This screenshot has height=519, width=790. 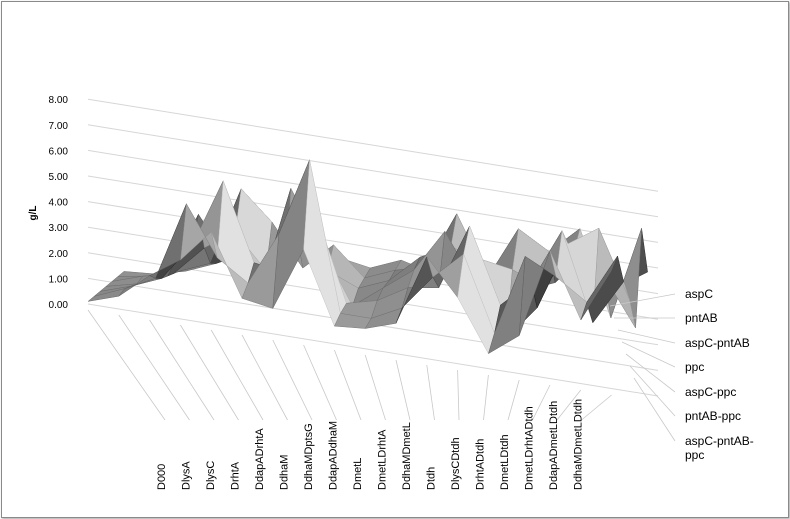 What do you see at coordinates (187, 475) in the screenshot?
I see `category-label: DlysA` at bounding box center [187, 475].